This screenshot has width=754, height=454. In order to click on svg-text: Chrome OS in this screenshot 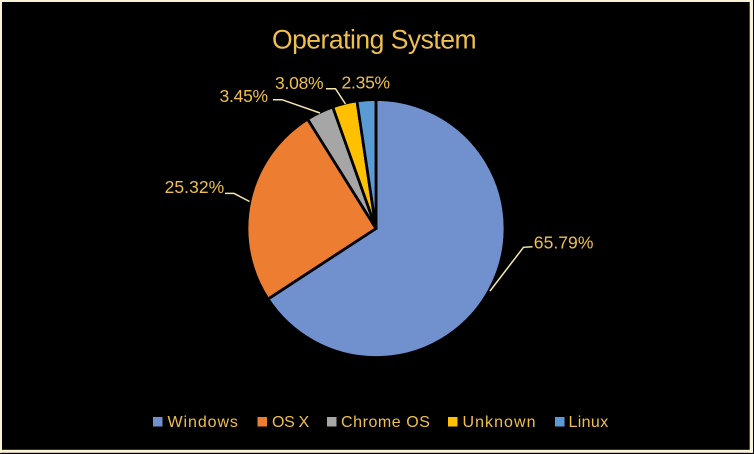, I will do `click(386, 422)`.